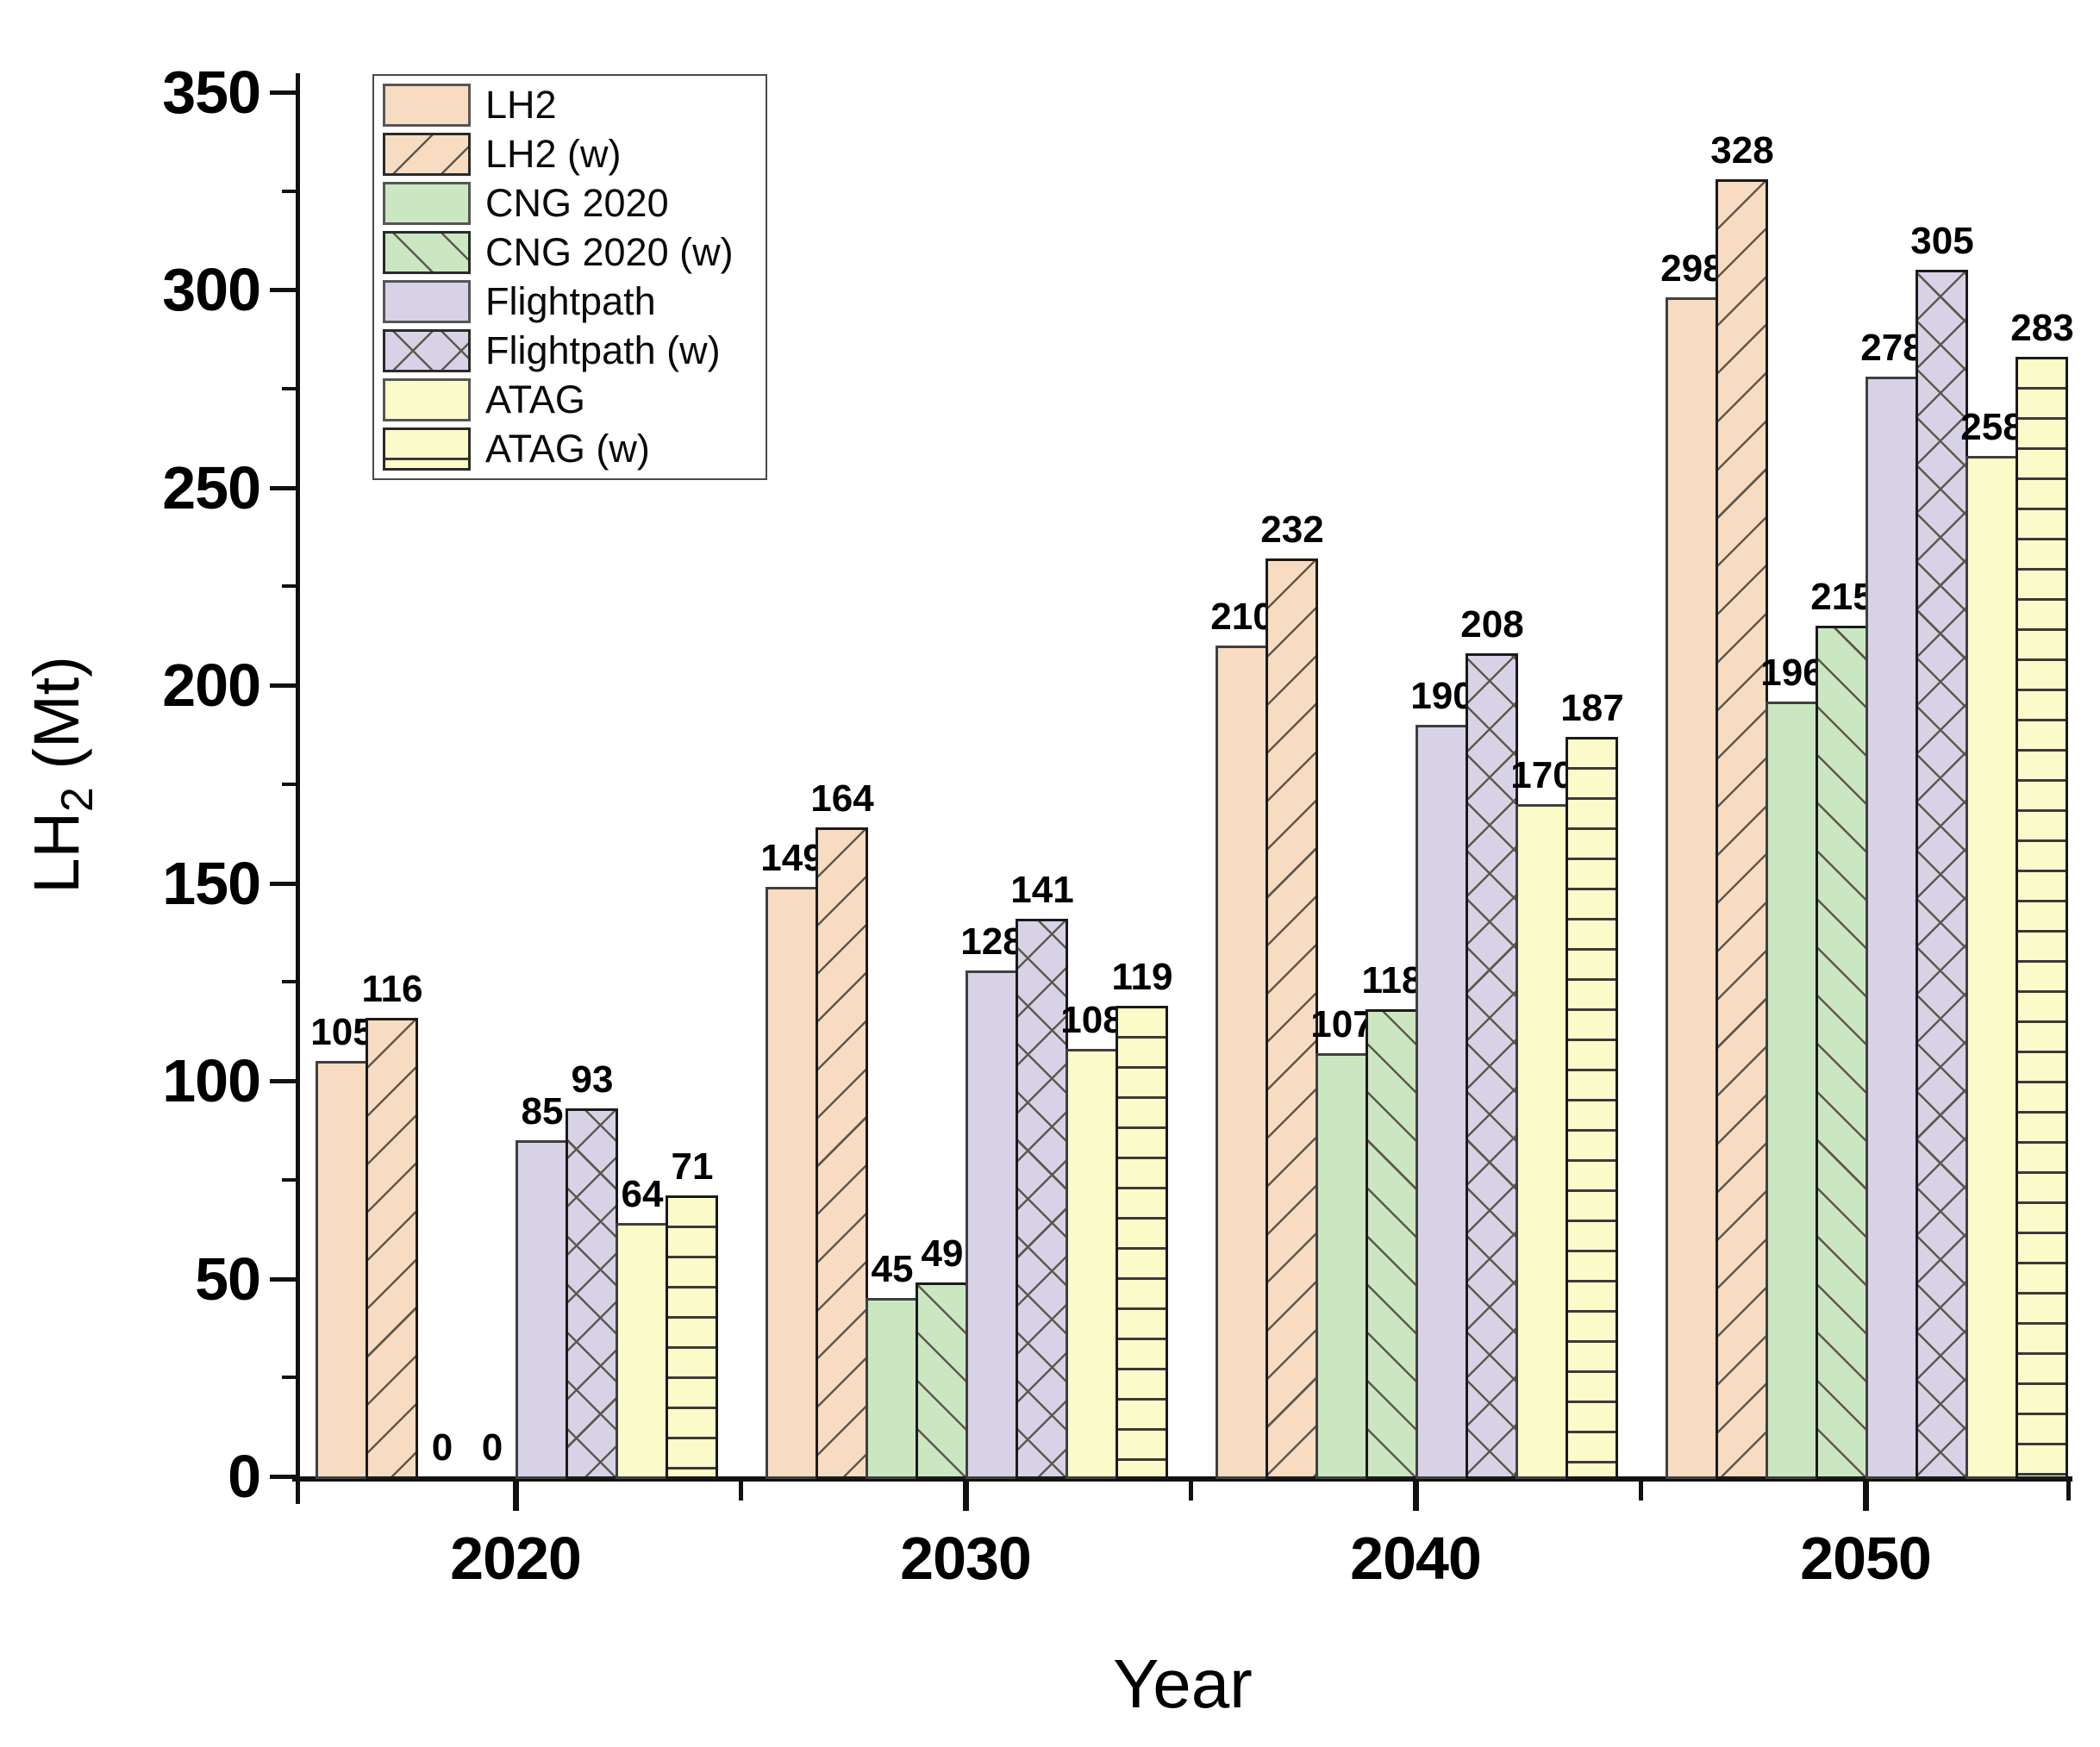 This screenshot has height=1747, width=2100. I want to click on legend-item: CNG 2020 (w), so click(570, 252).